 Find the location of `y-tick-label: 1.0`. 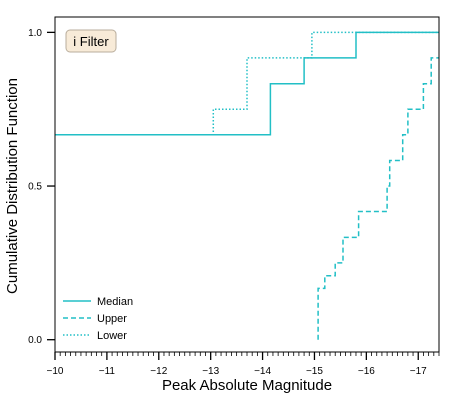

y-tick-label: 1.0 is located at coordinates (35, 33).